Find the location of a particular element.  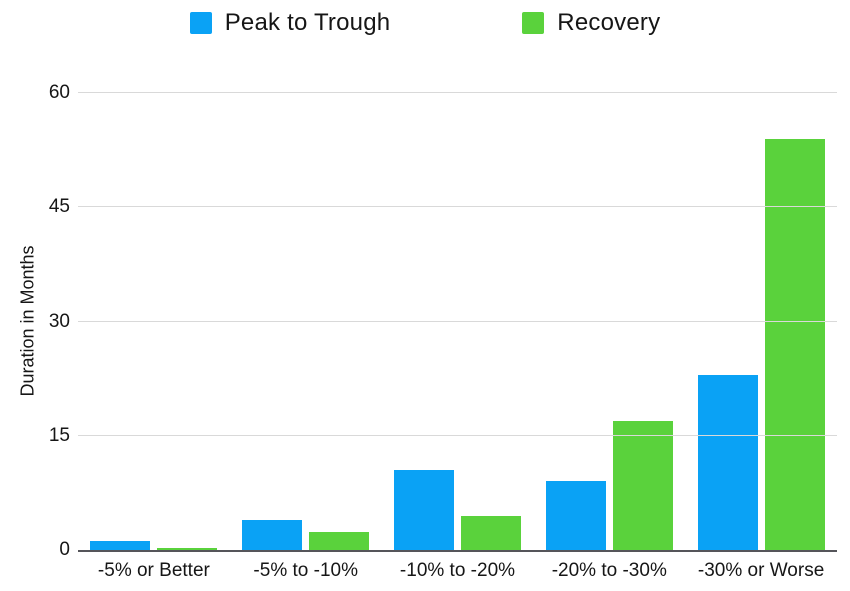

x-label-3: -10% to -20% is located at coordinates (457, 570).